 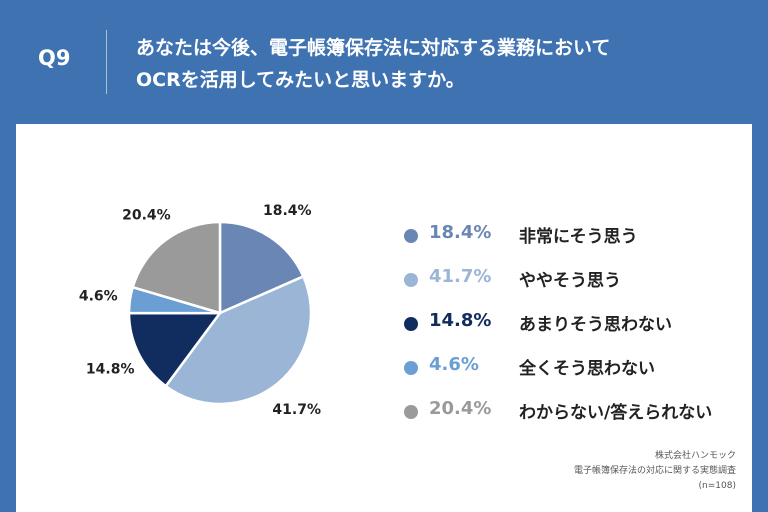 I want to click on credit-company: 株式会社ハンモック, so click(x=695, y=456).